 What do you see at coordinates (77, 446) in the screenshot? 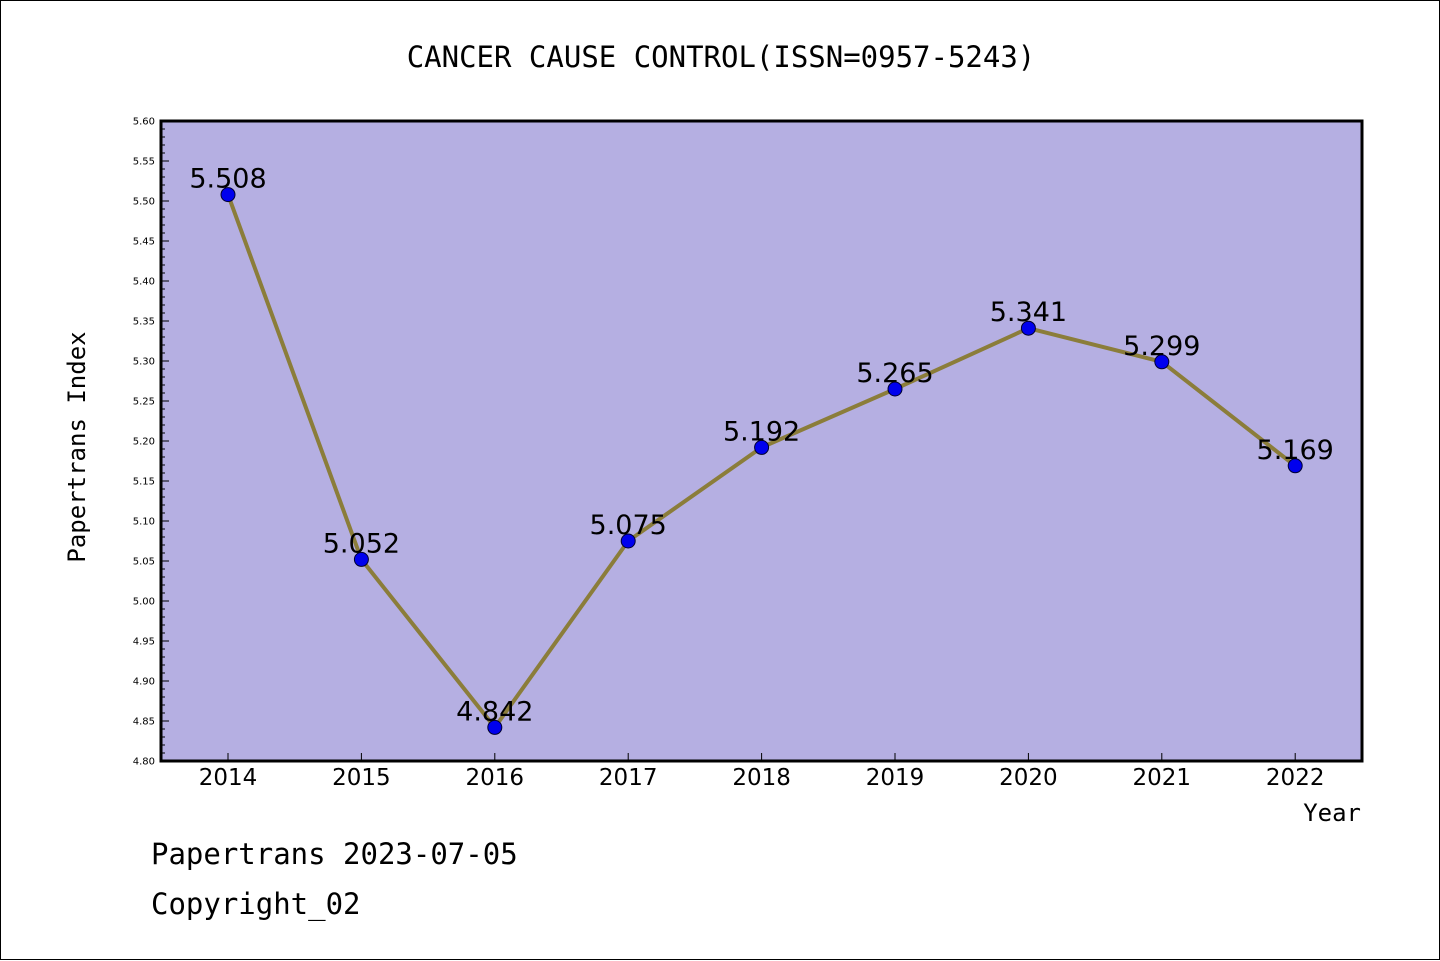
I see `y-axis-label: Papertrans Index` at bounding box center [77, 446].